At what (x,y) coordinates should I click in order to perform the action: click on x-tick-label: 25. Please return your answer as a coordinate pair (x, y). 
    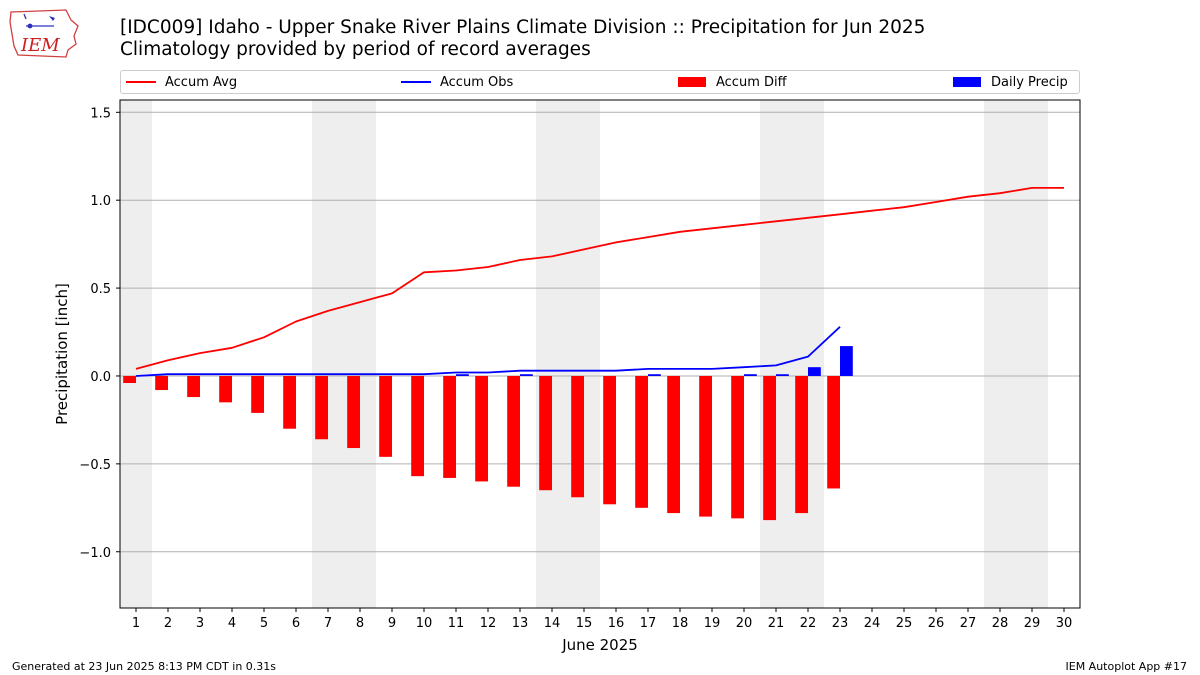
    Looking at the image, I should click on (904, 623).